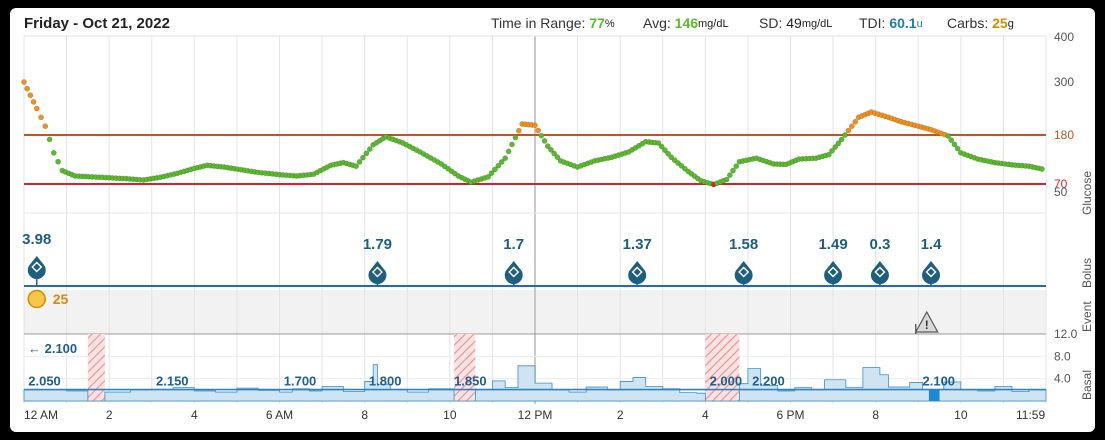 The image size is (1105, 440). Describe the element at coordinates (61, 299) in the screenshot. I see `carb-value-label: 25` at that location.